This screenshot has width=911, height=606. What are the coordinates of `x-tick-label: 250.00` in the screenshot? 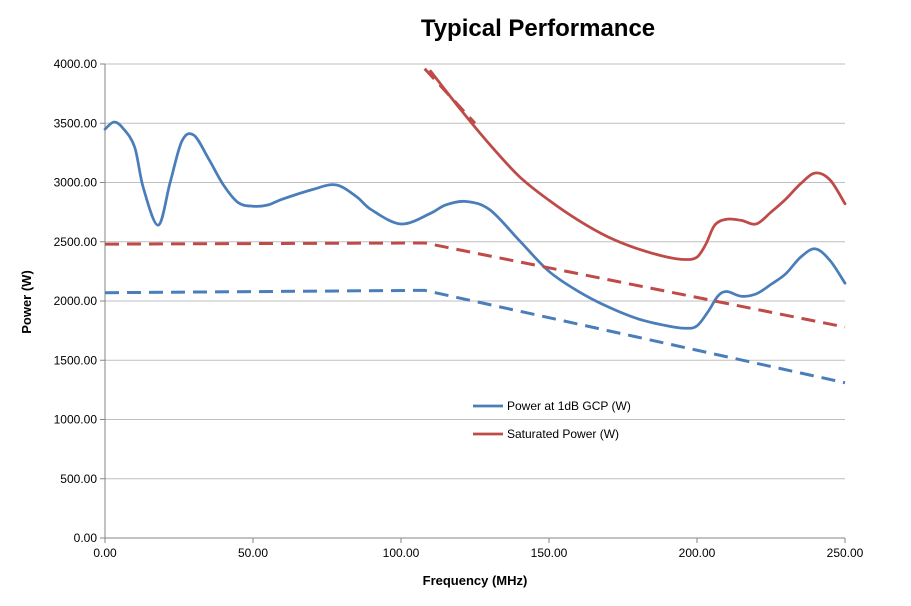 It's located at (845, 553).